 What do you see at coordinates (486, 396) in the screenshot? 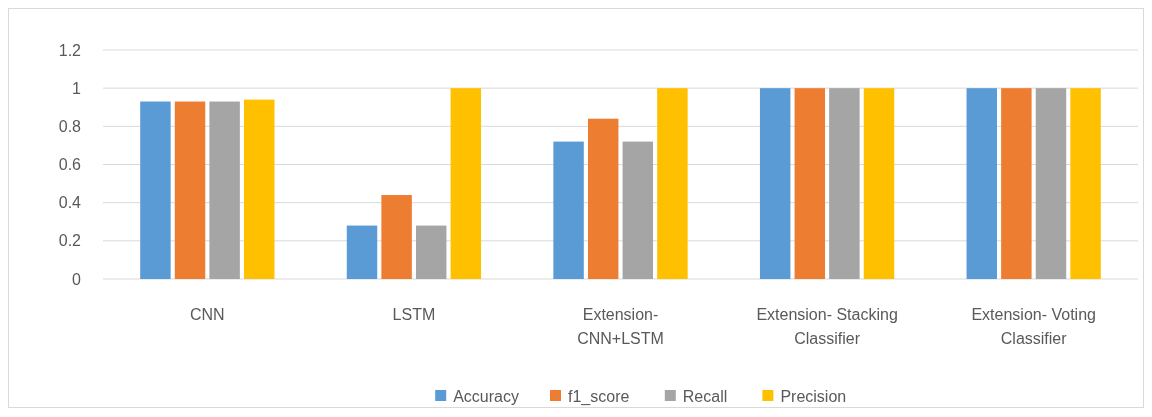
I see `legend-label: Accuracy` at bounding box center [486, 396].